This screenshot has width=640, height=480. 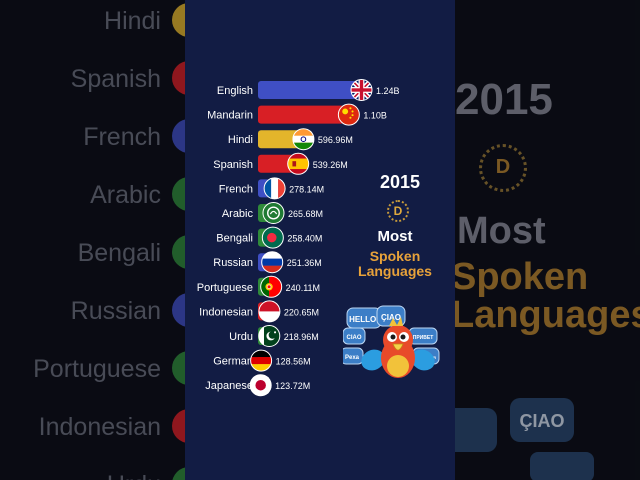 I want to click on flag-icon-hindi, so click(x=303, y=139).